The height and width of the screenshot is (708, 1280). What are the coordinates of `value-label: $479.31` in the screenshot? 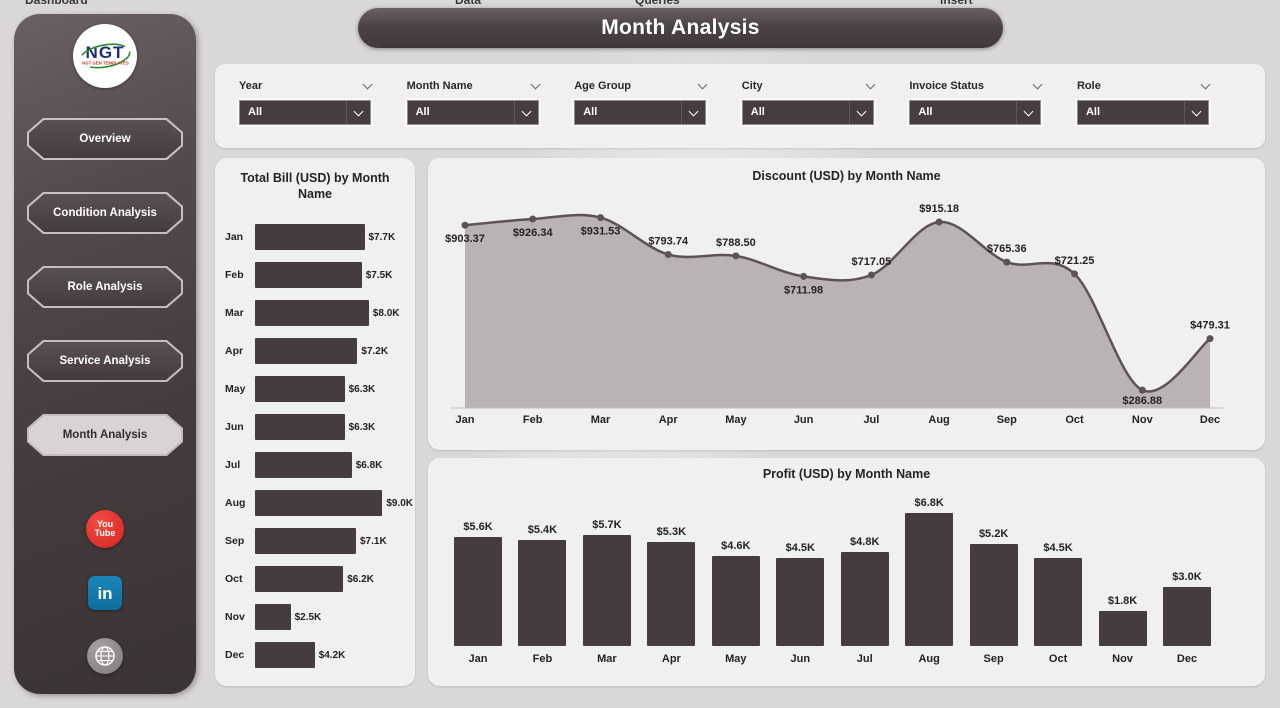 It's located at (1210, 326).